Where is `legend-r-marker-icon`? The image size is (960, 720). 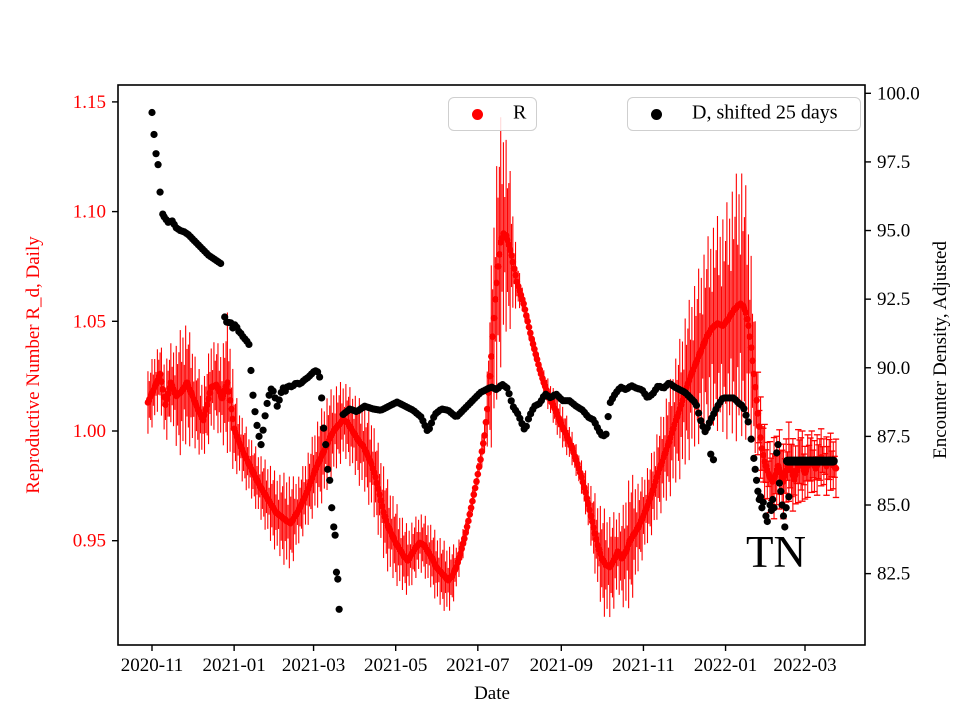
legend-r-marker-icon is located at coordinates (477, 114).